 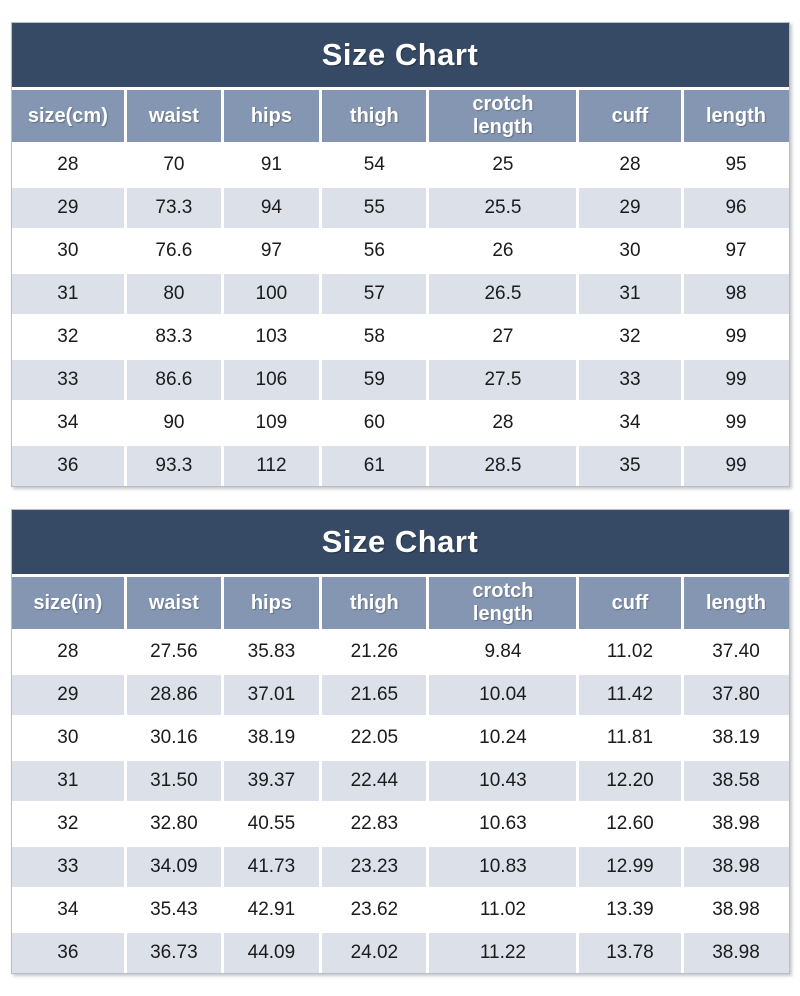 I want to click on table-row: 36 36.73 44.09 24.02 11.22 13.78 38.98, so click(x=400, y=951).